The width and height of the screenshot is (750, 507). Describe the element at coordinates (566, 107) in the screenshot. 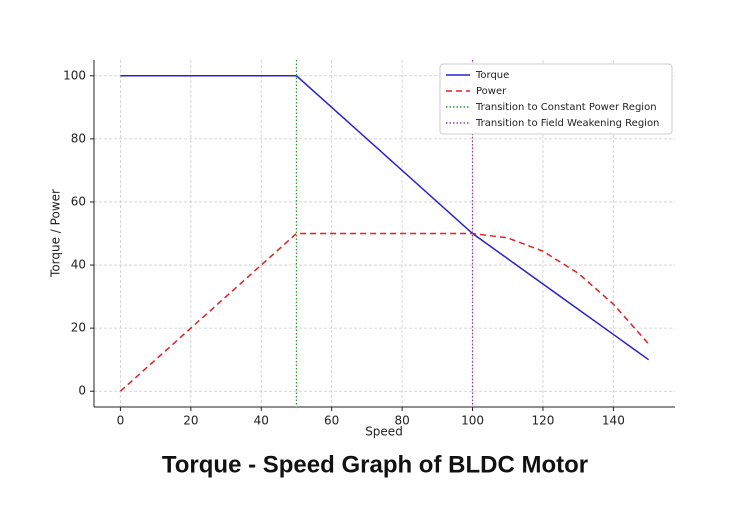

I see `legend-label: Transition to Constant Power Region` at that location.